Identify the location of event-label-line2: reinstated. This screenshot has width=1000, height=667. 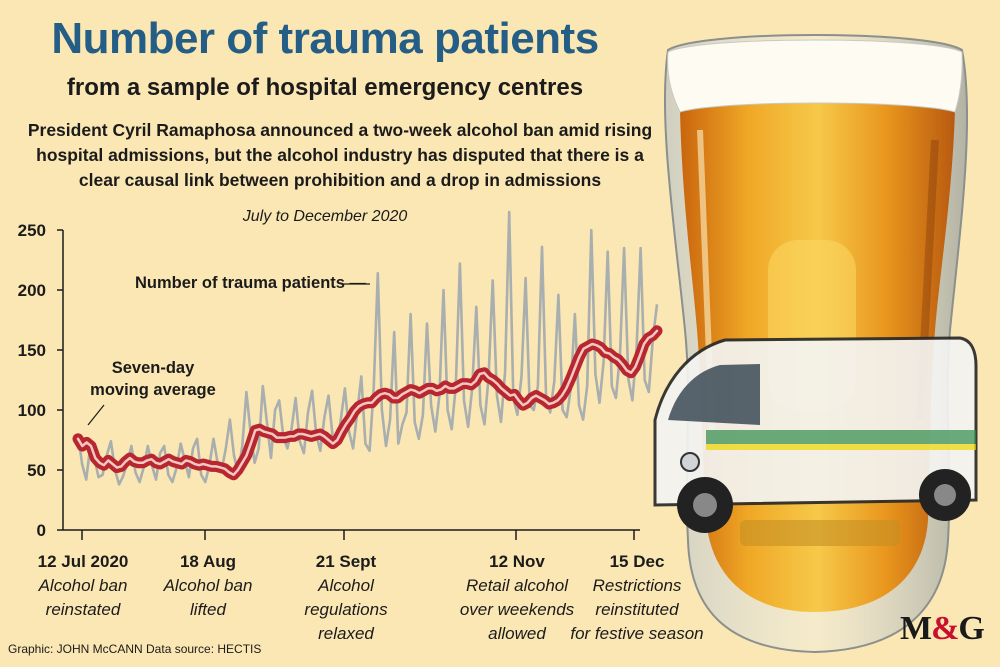
(83, 609).